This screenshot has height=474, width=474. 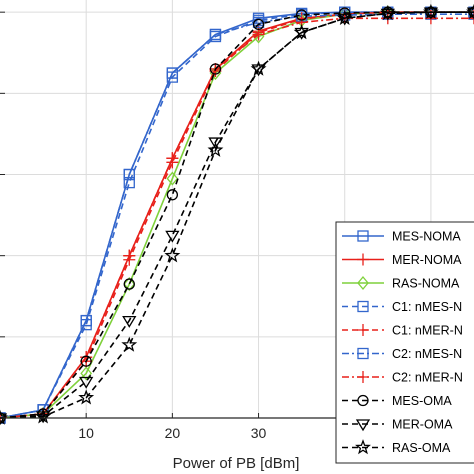 I want to click on legend-entry-9: RAS-OMA, so click(x=396, y=447).